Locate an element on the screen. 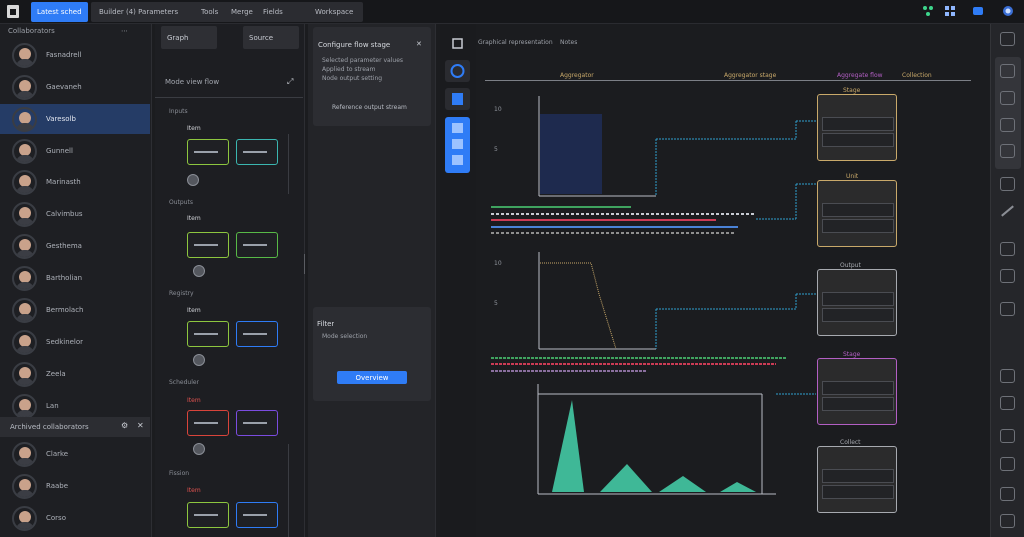 The width and height of the screenshot is (1024, 537). column-header: Aggregate flow is located at coordinates (860, 75).